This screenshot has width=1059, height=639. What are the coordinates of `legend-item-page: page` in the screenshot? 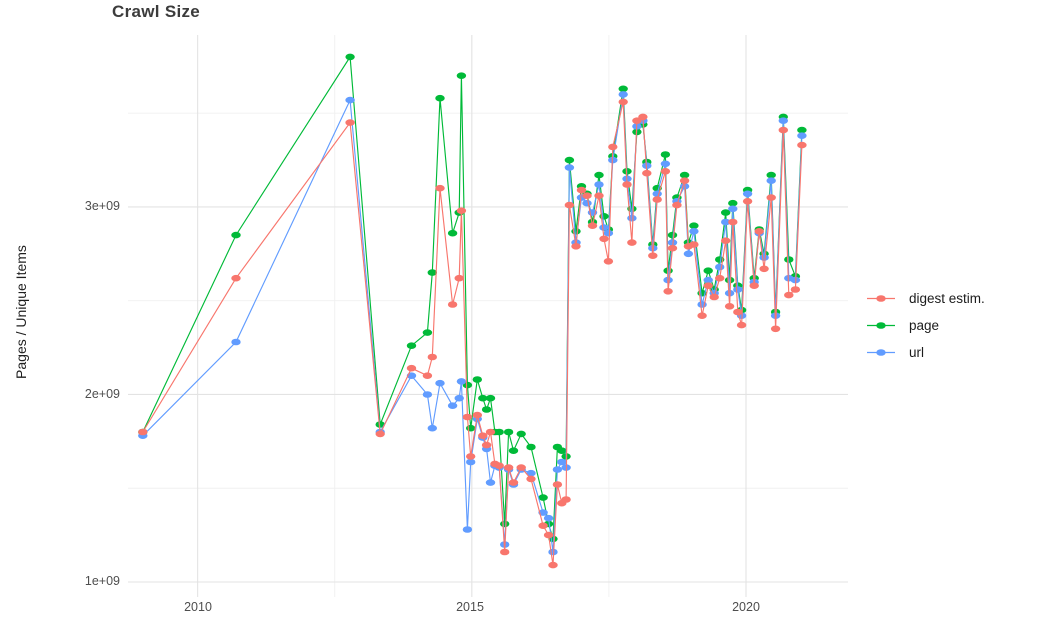 It's located at (925, 325).